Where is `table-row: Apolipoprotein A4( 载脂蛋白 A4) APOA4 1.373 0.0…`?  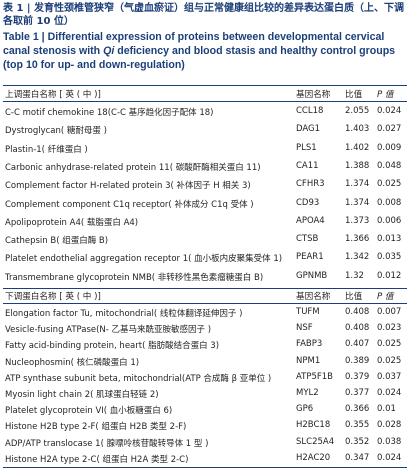
table-row: Apolipoprotein A4( 载脂蛋白 A4) APOA4 1.373 0.0… is located at coordinates (205, 221).